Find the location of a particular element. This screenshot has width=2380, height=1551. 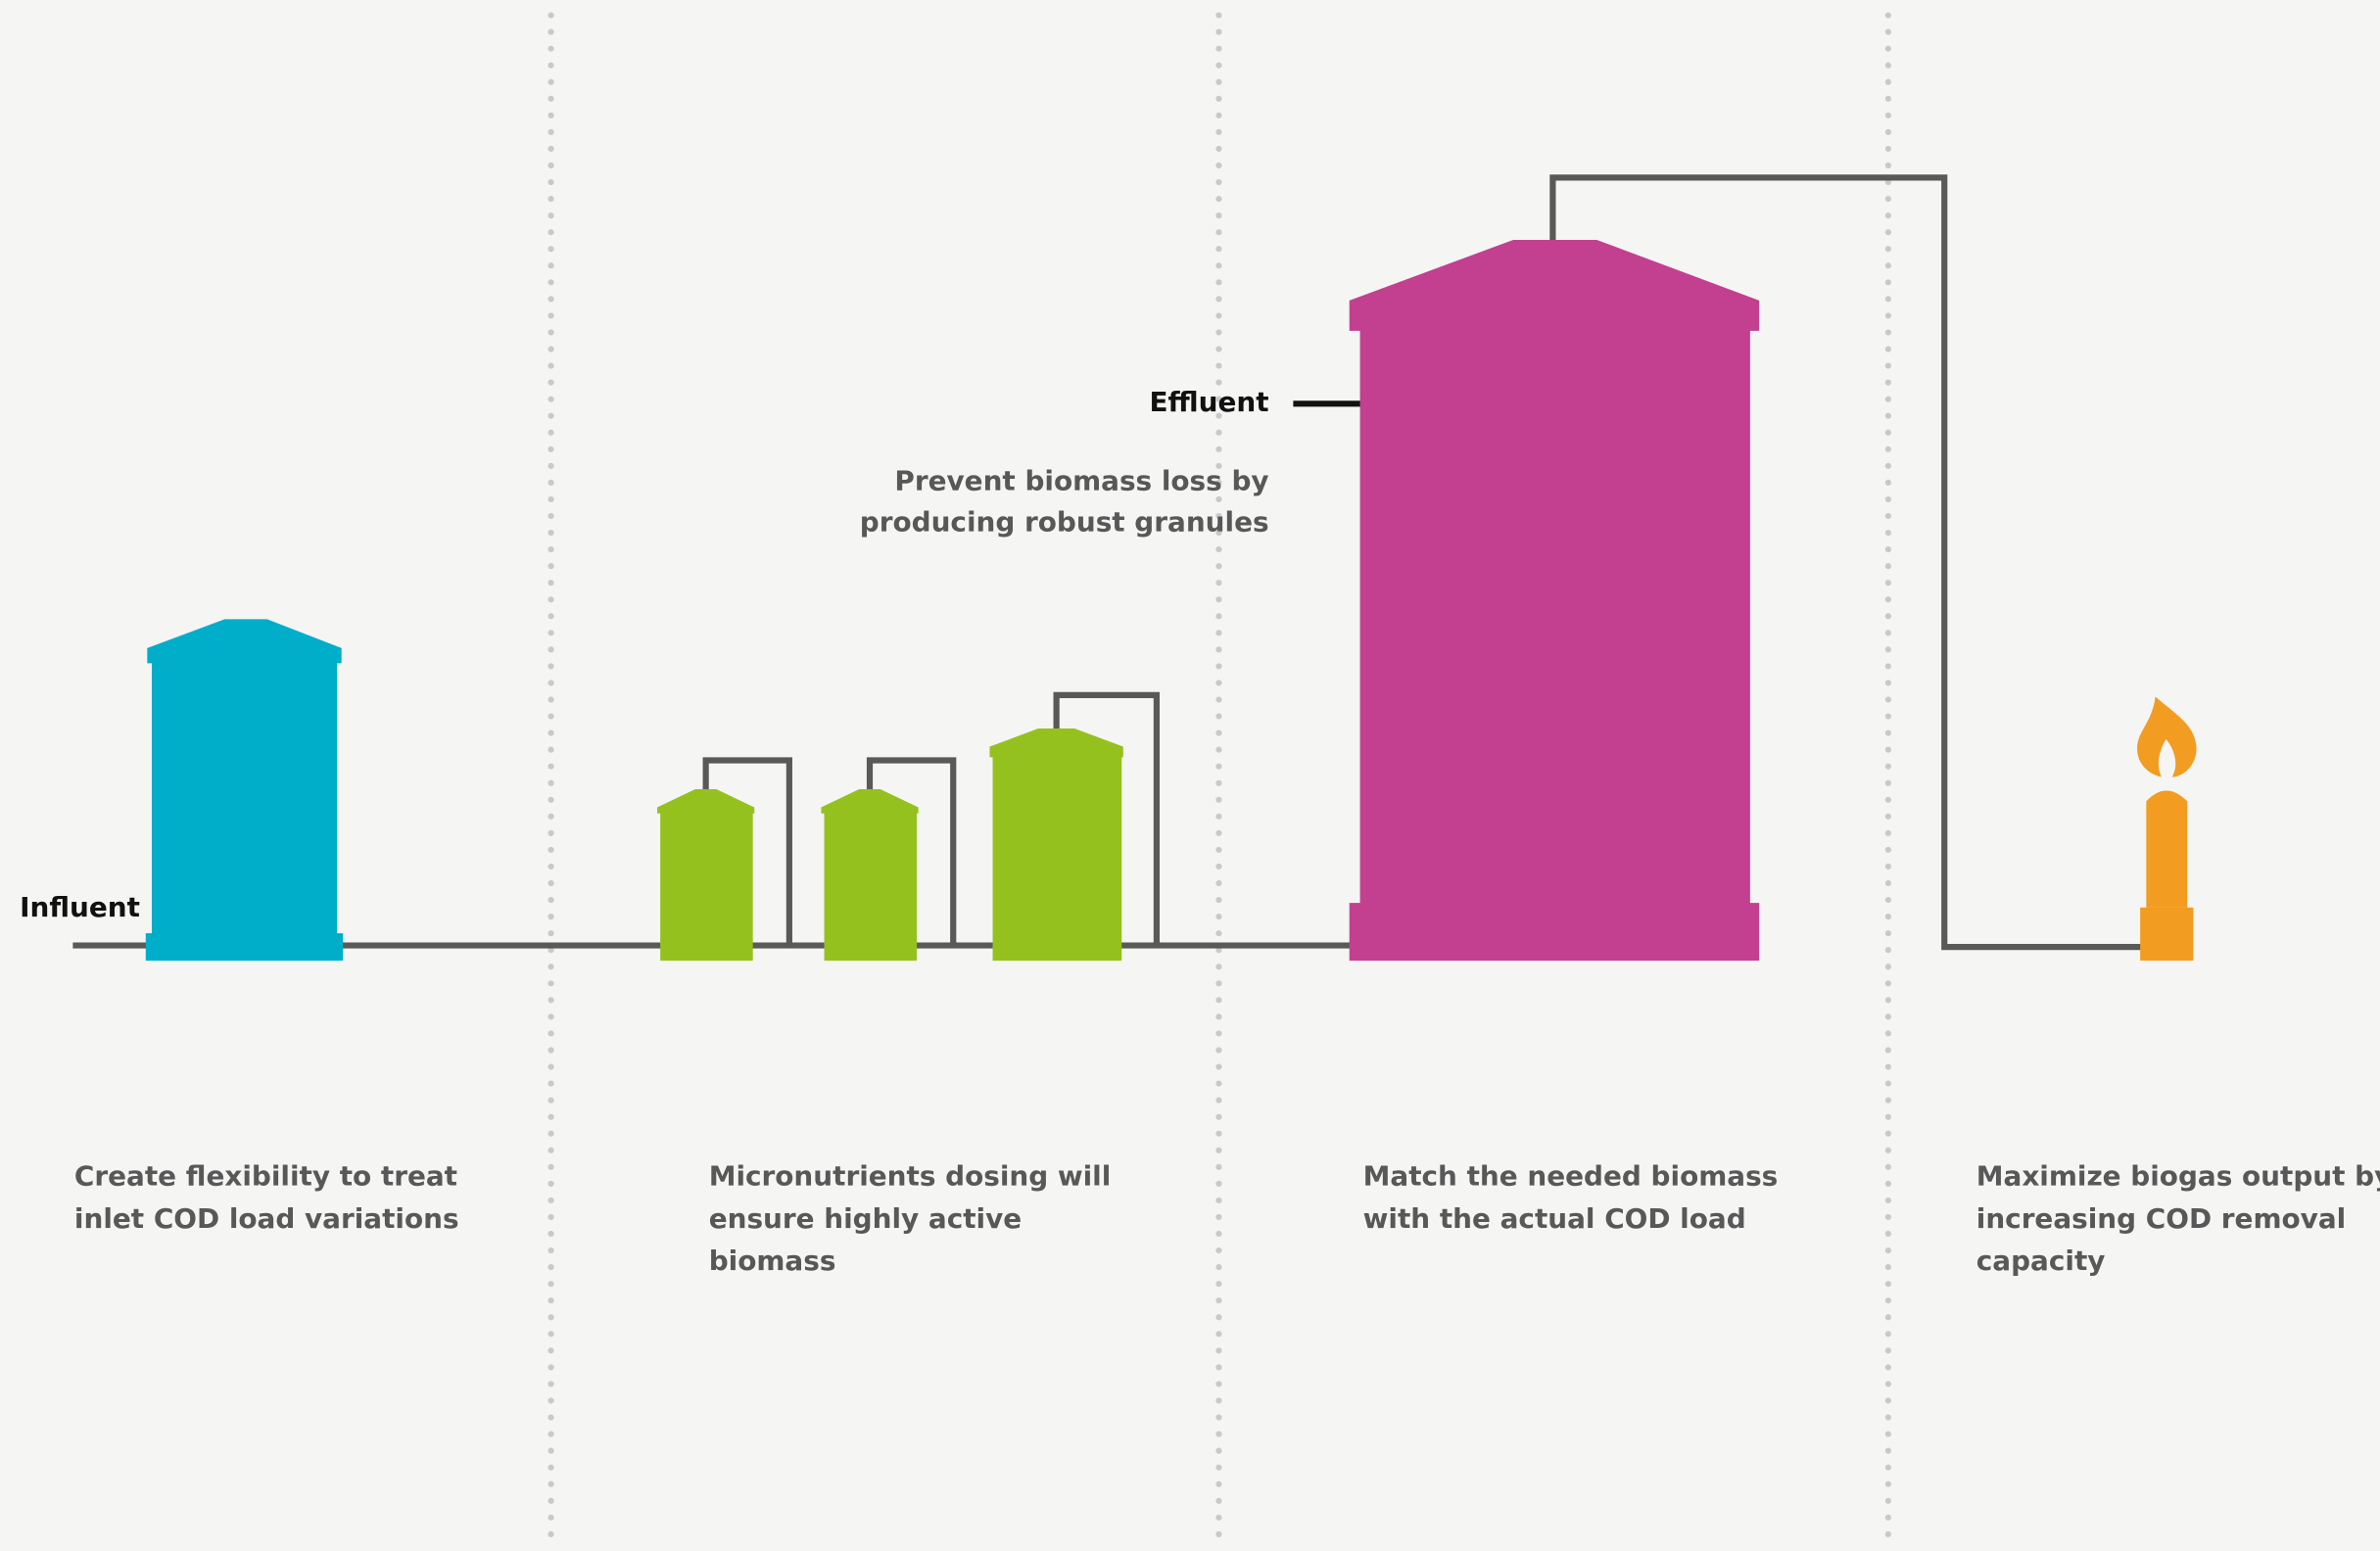

flare is located at coordinates (2167, 829).